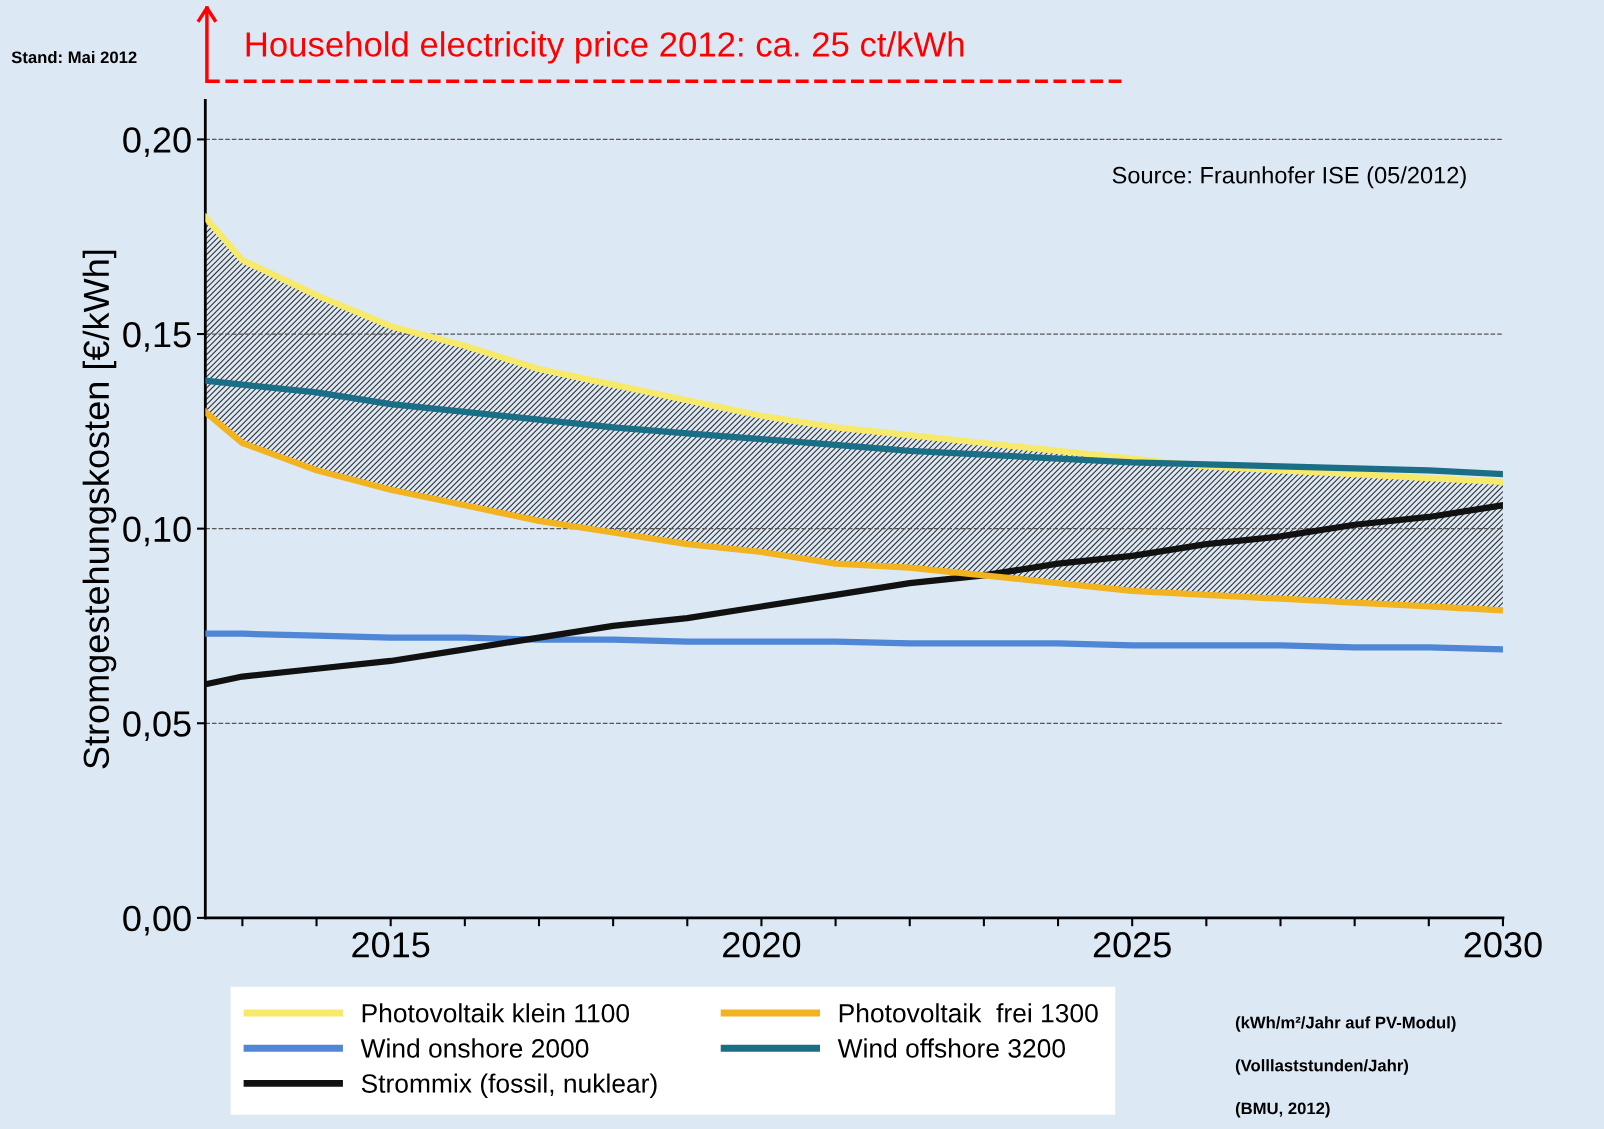  I want to click on text: (BMU, 2012), so click(1282, 1110).